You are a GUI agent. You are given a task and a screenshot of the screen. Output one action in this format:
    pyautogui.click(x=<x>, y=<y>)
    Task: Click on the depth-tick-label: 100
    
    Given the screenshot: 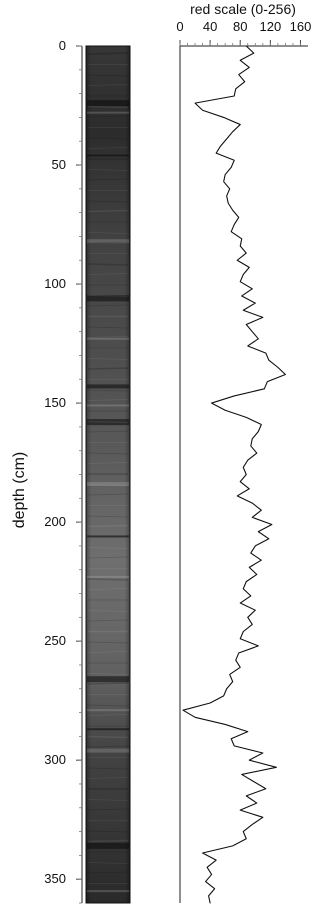 What is the action you would take?
    pyautogui.click(x=55, y=283)
    